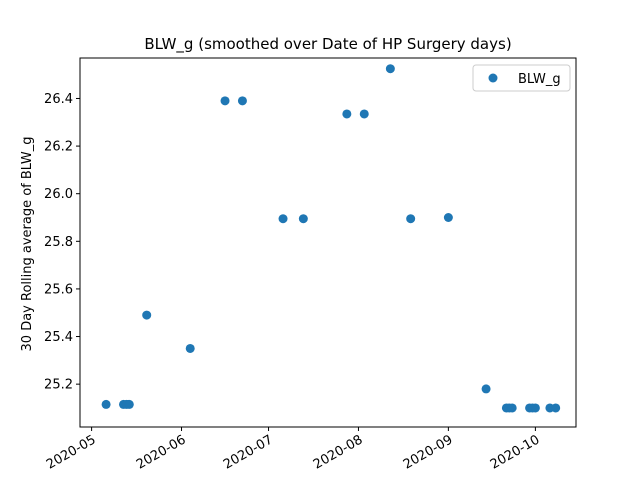  I want to click on legend: BLW_g, so click(521, 78).